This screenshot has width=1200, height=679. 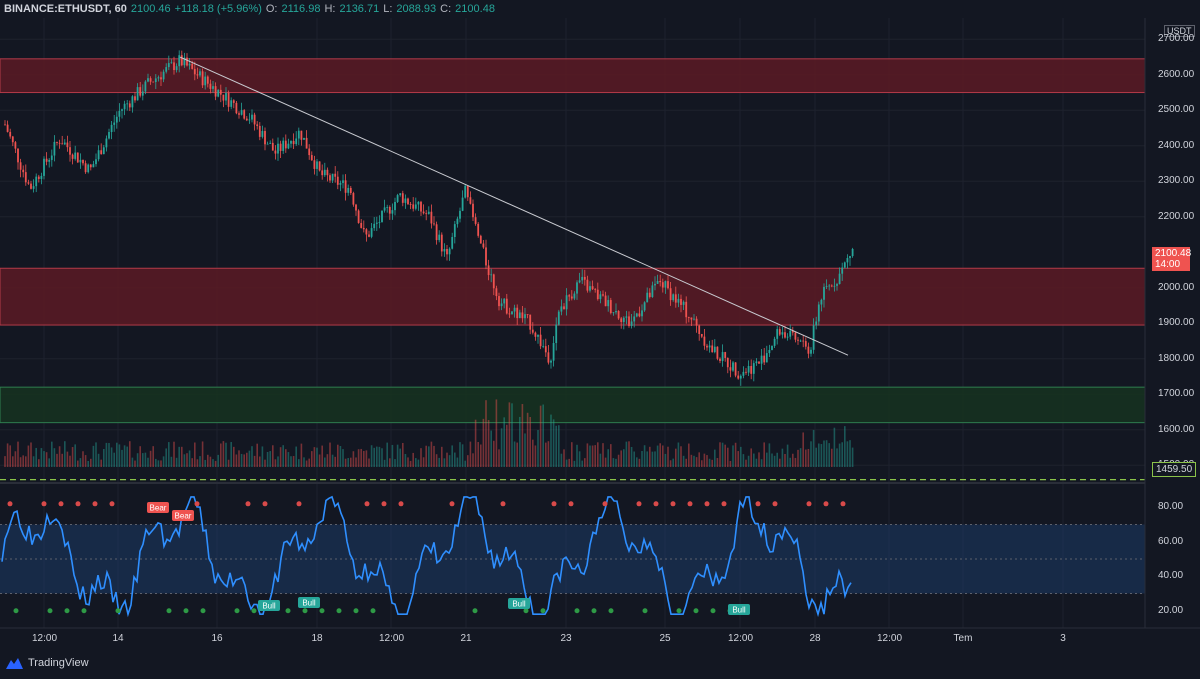 I want to click on current-price-label: 2100.48, so click(x=1173, y=253).